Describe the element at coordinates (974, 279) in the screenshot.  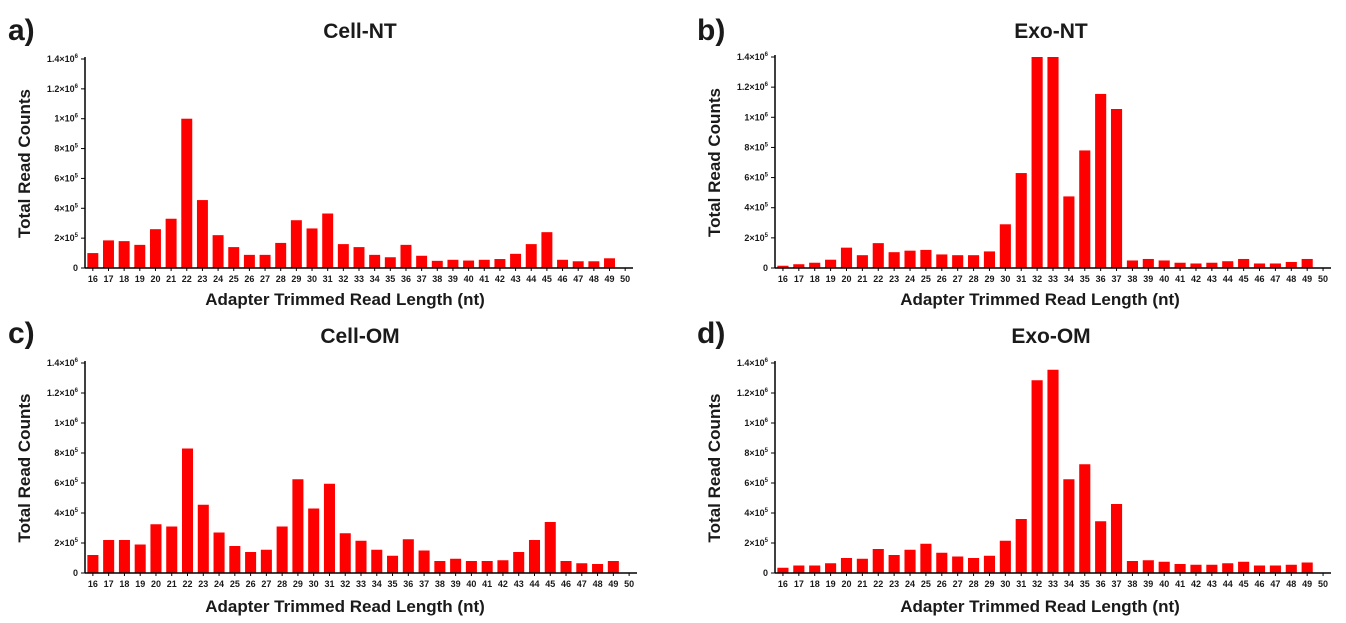
I see `x-tick-label: 28` at that location.